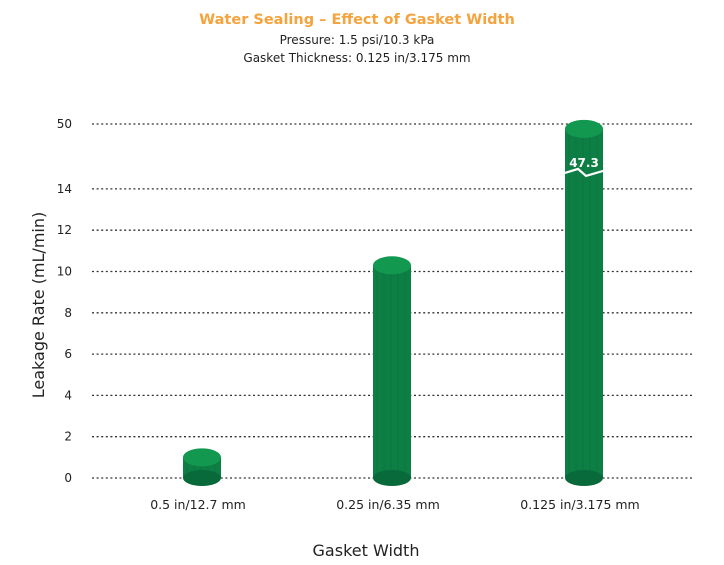  Describe the element at coordinates (64, 272) in the screenshot. I see `y-tick-label: 10` at that location.